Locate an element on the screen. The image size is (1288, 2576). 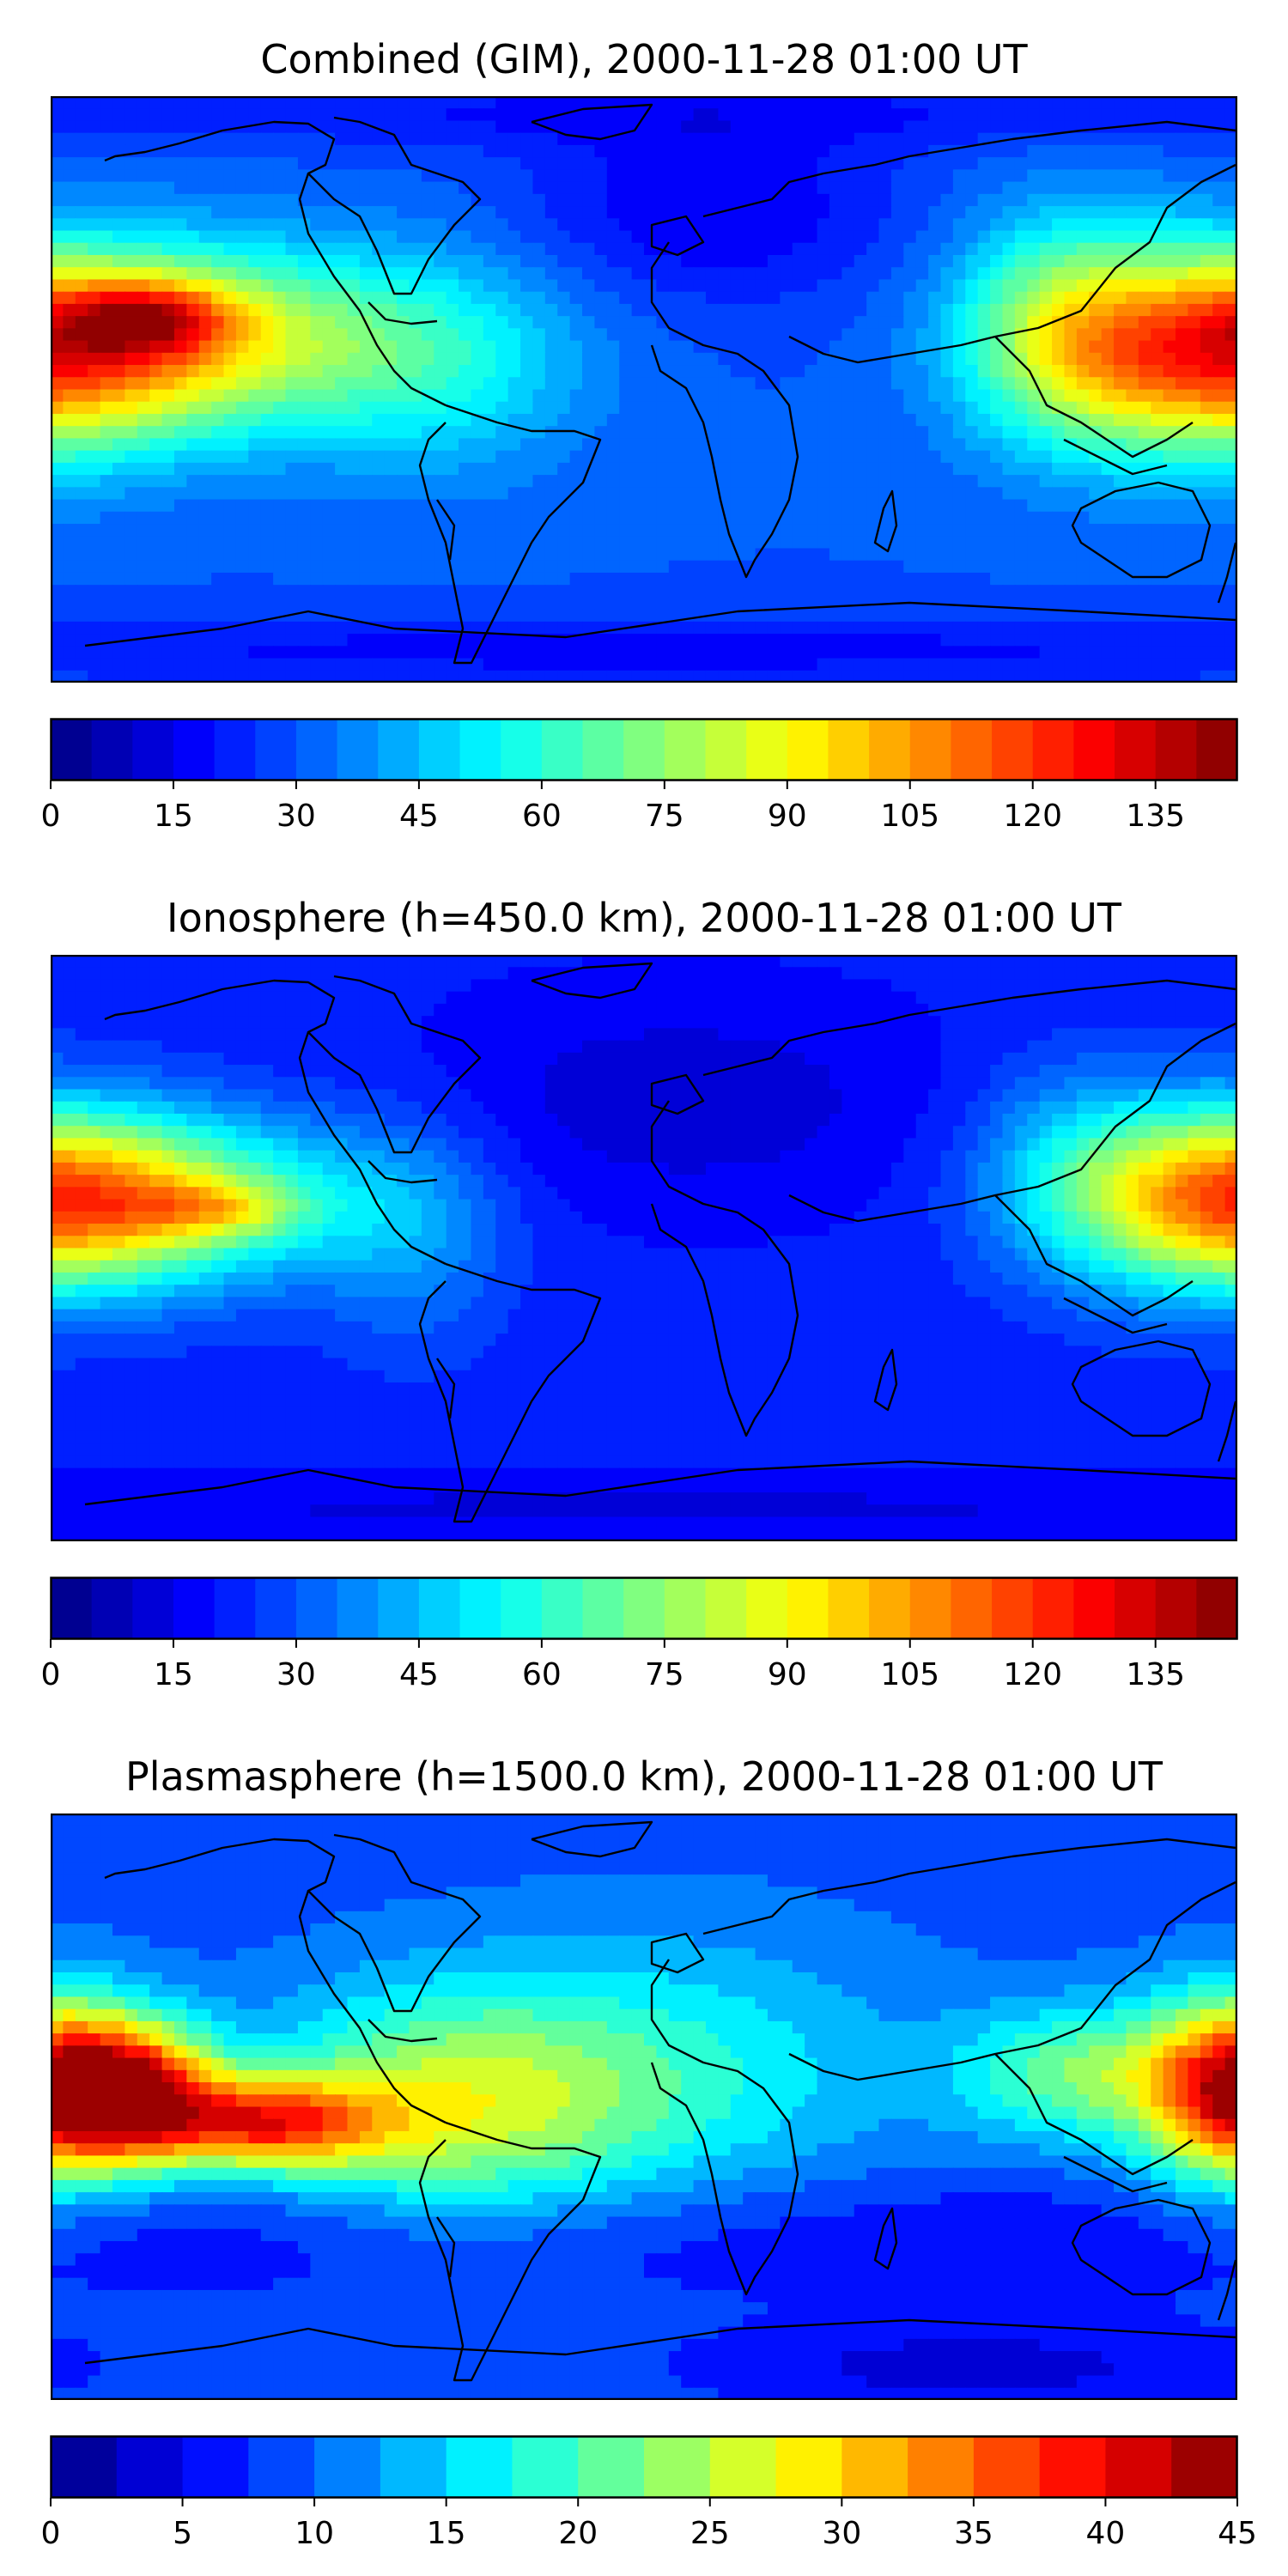
colorbar-cells is located at coordinates (644, 750).